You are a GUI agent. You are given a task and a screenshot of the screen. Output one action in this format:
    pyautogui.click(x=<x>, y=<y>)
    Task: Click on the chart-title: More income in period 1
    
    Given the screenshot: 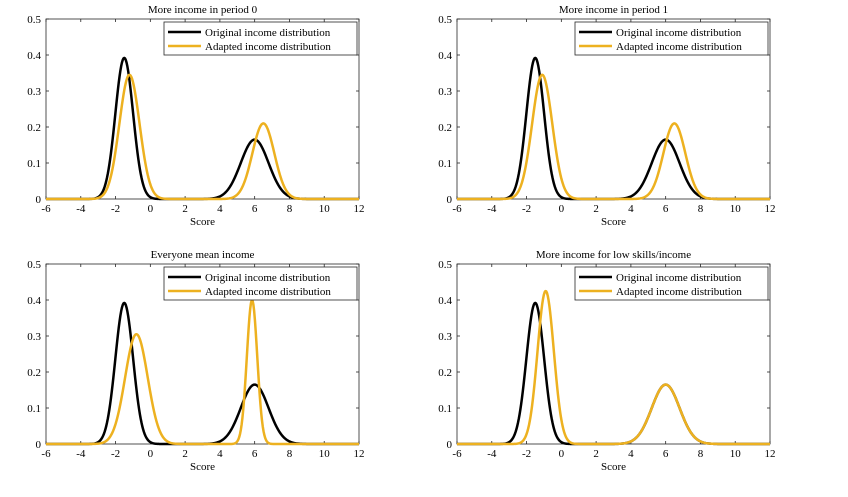 What is the action you would take?
    pyautogui.click(x=613, y=10)
    